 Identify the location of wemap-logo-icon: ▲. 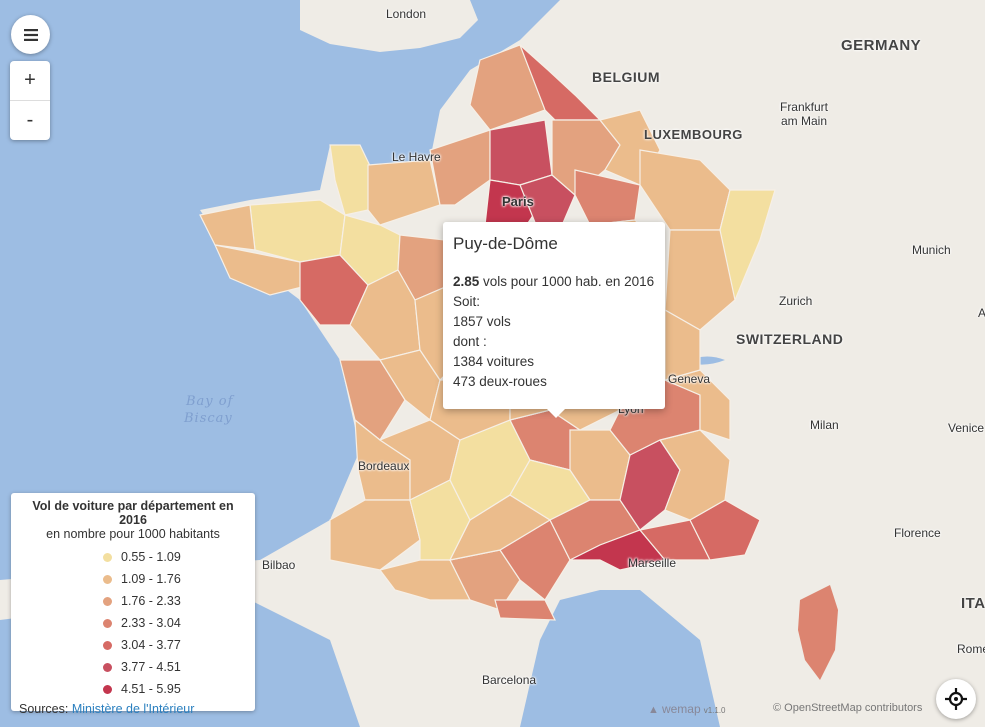
(653, 710).